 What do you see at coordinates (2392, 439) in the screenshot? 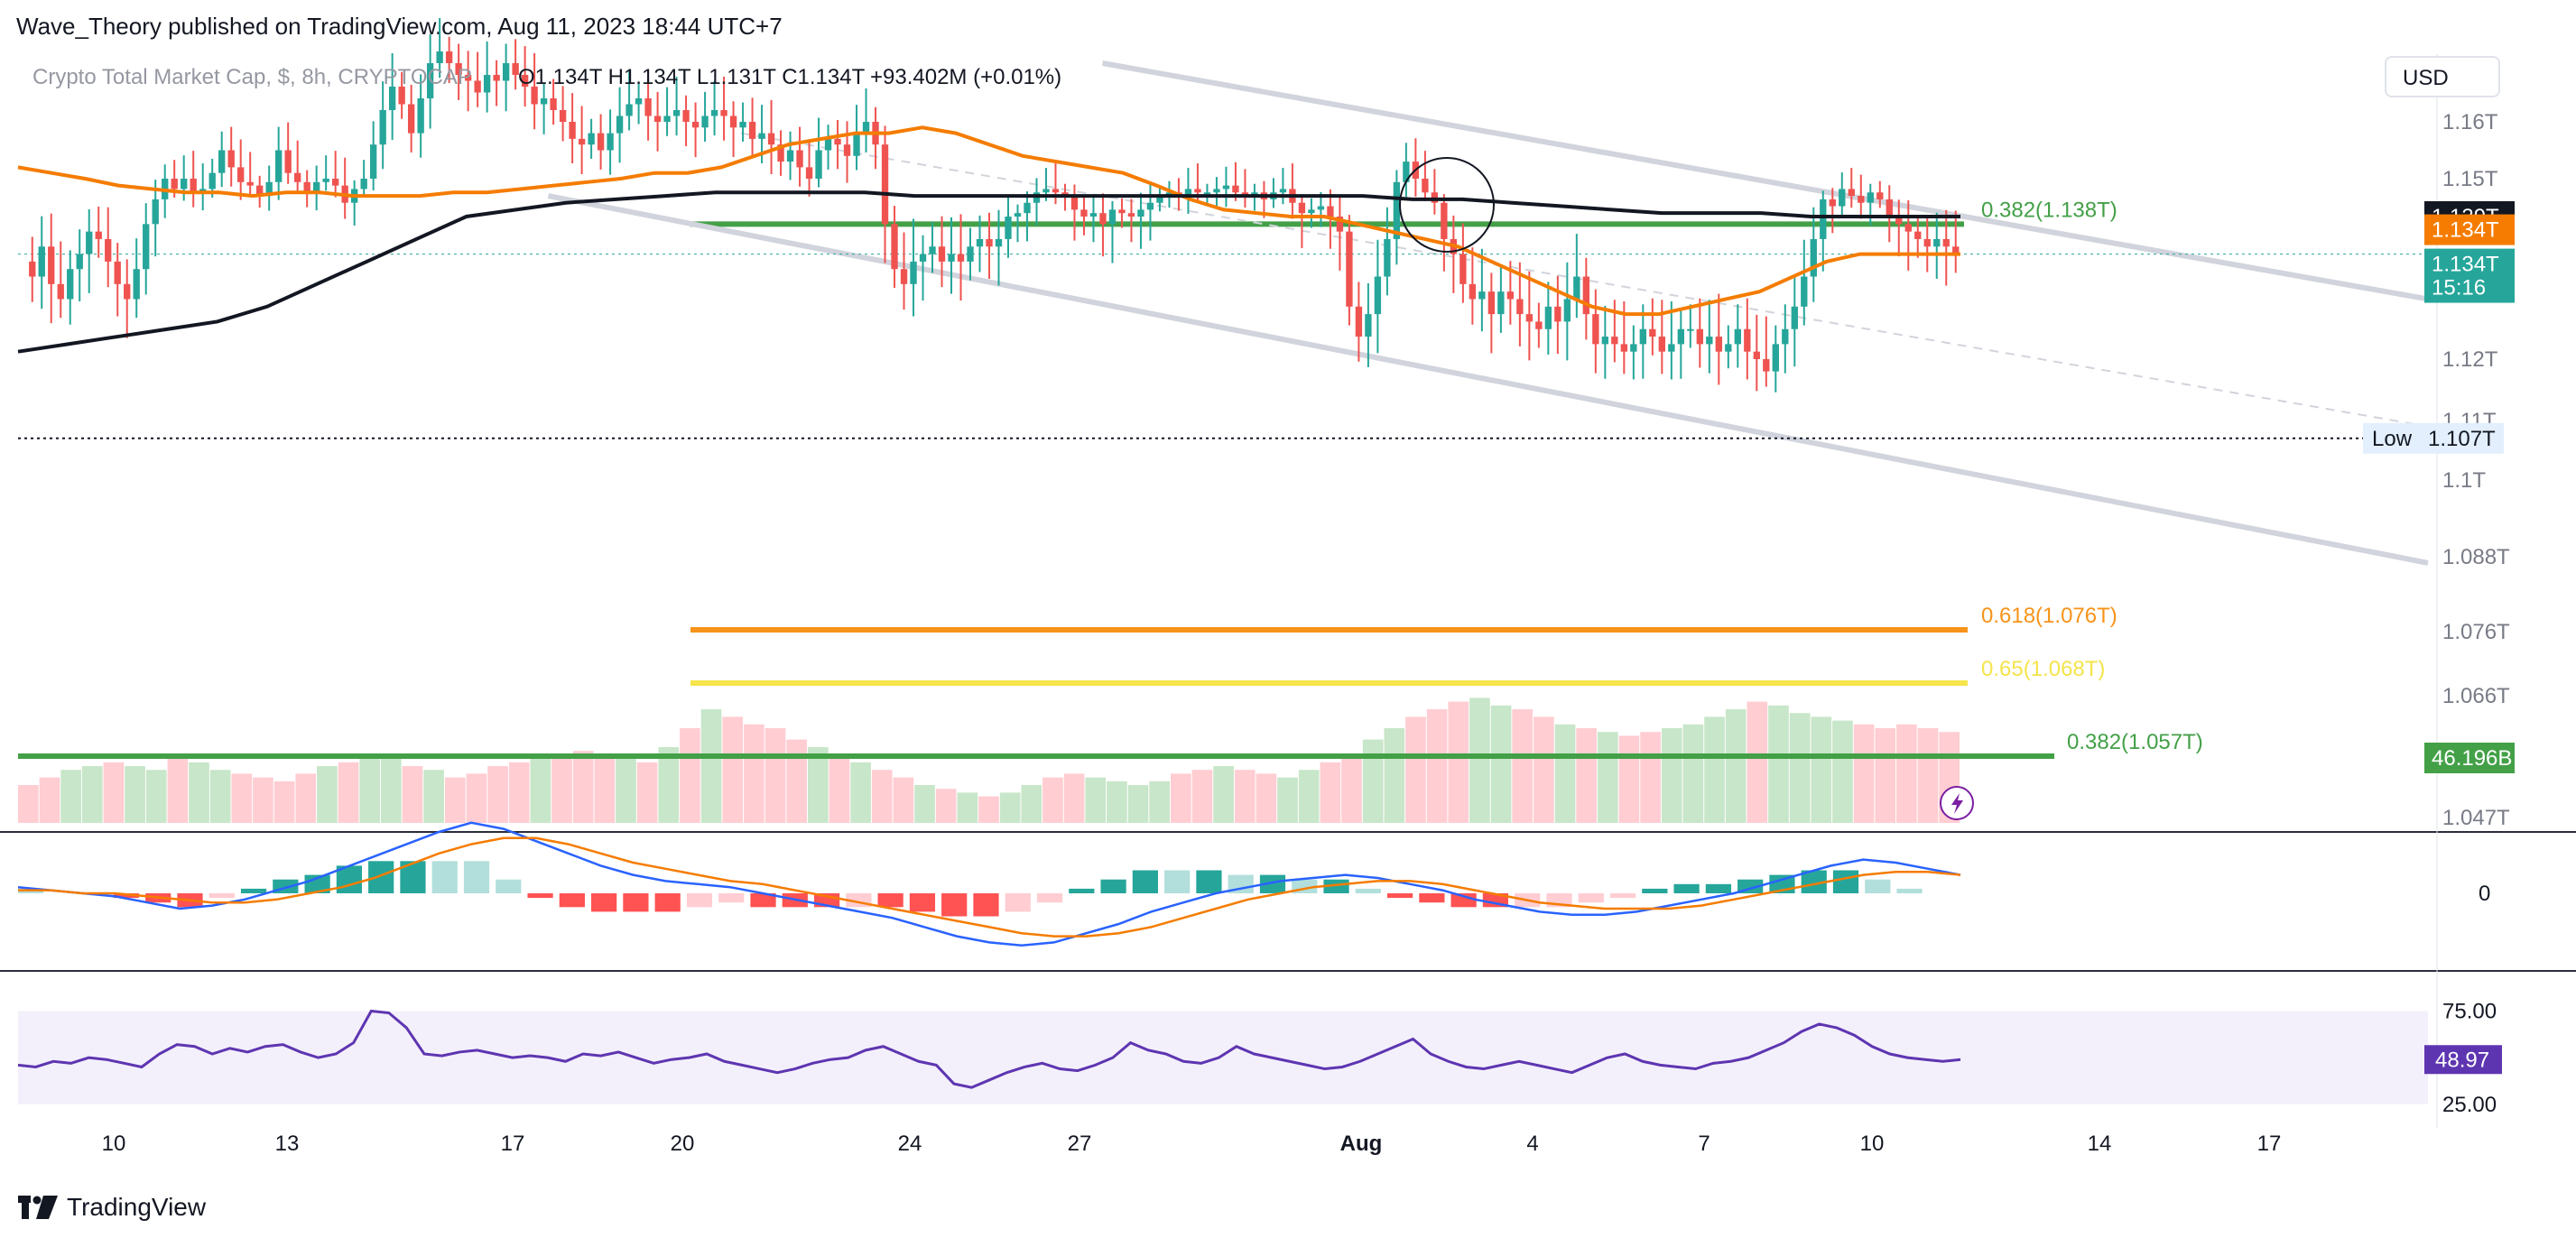
I see `price-label-prefix: Low` at bounding box center [2392, 439].